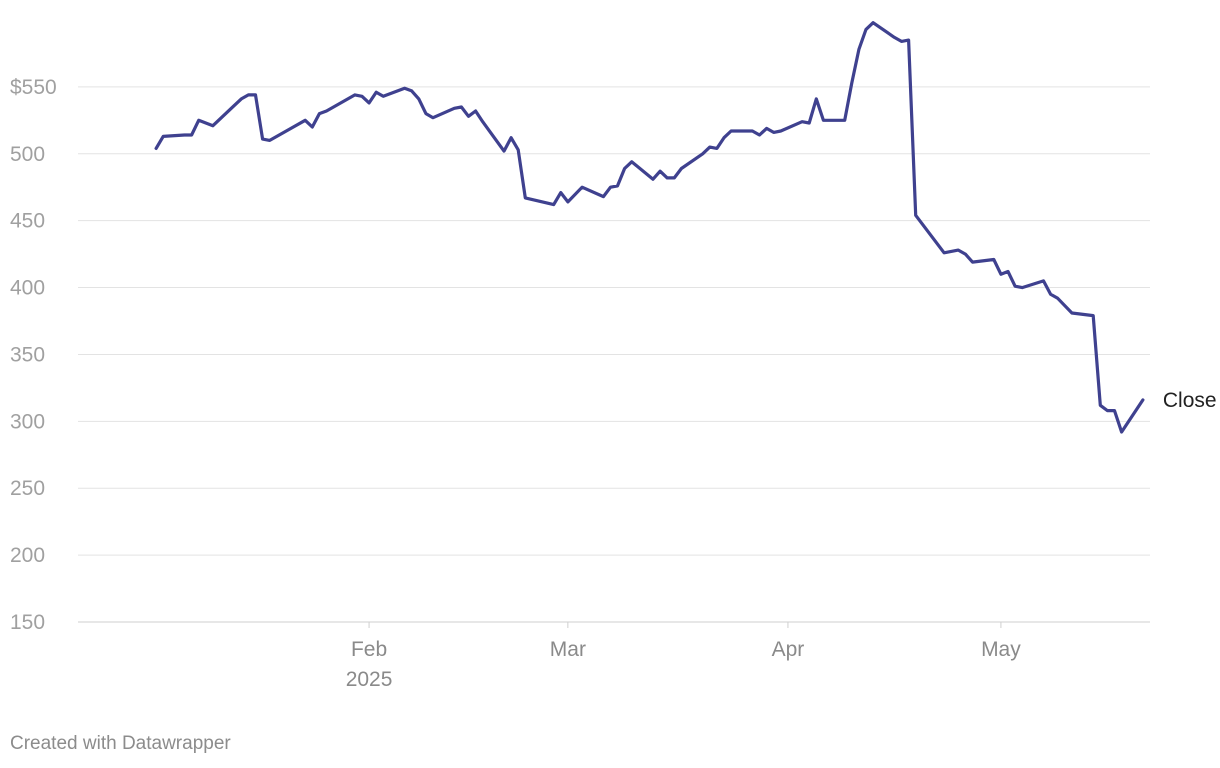 The height and width of the screenshot is (768, 1220). What do you see at coordinates (120, 743) in the screenshot?
I see `credit-text: Created with Datawrapper` at bounding box center [120, 743].